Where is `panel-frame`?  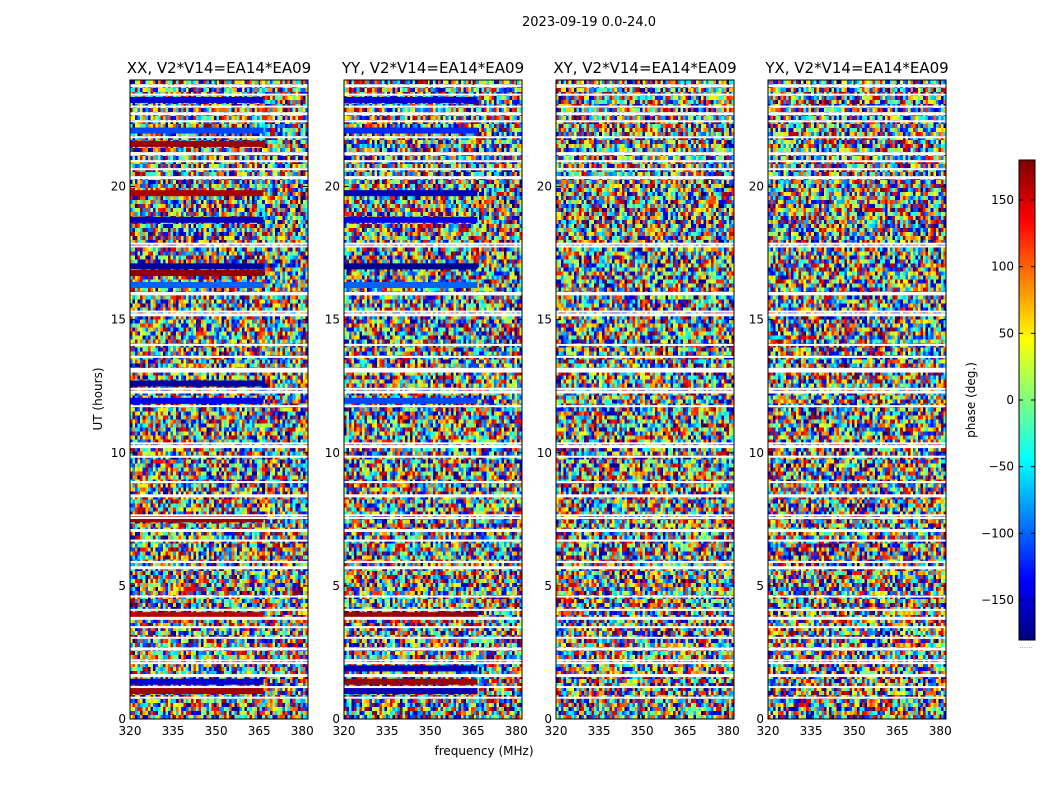
panel-frame is located at coordinates (433, 399).